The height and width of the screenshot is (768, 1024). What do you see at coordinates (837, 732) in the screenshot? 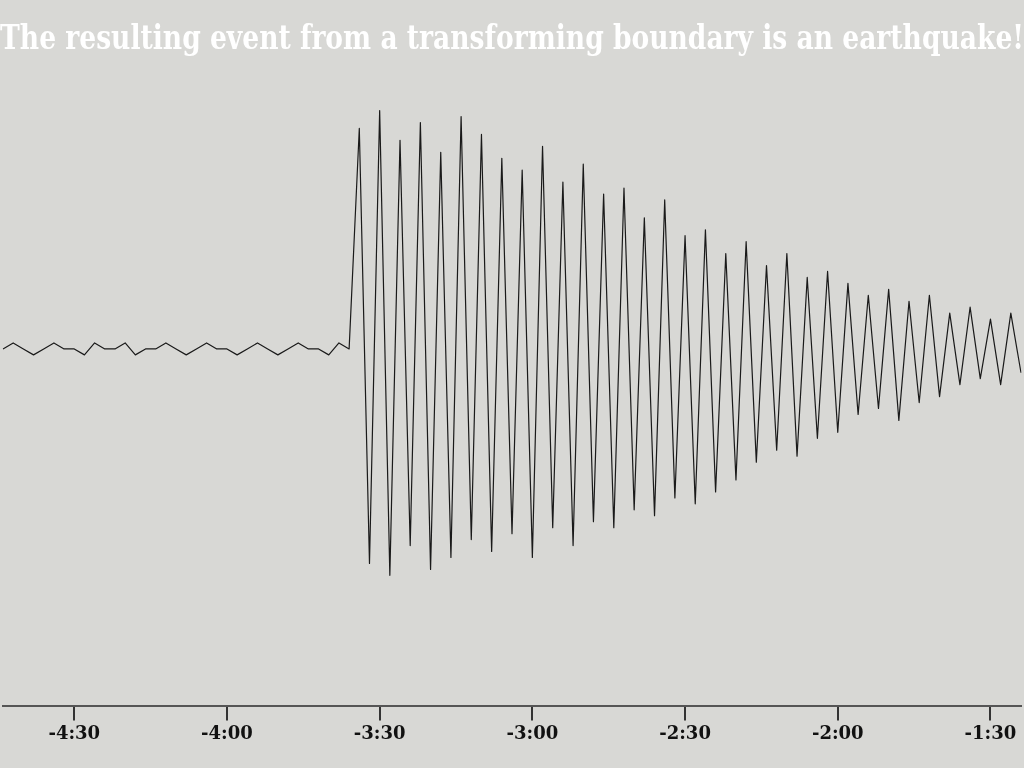
I see `x-tick-label: -2:00` at bounding box center [837, 732].